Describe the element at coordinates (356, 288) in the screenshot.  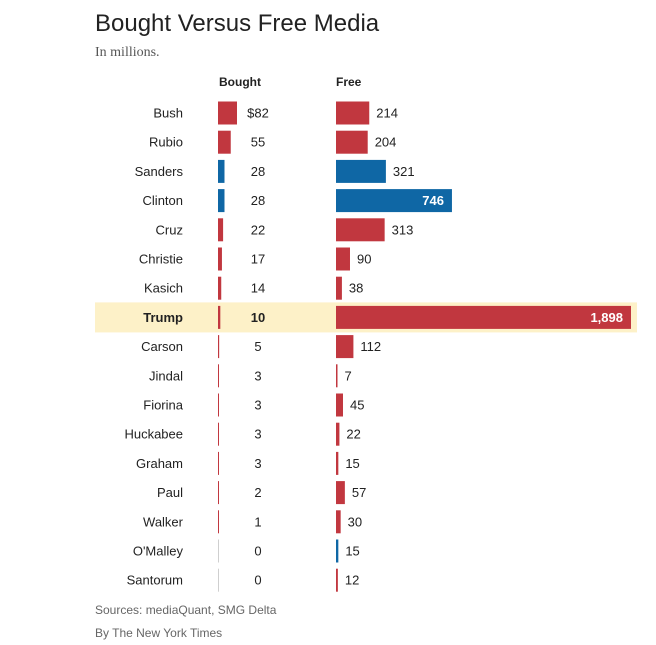
I see `free-value-label: 38` at that location.